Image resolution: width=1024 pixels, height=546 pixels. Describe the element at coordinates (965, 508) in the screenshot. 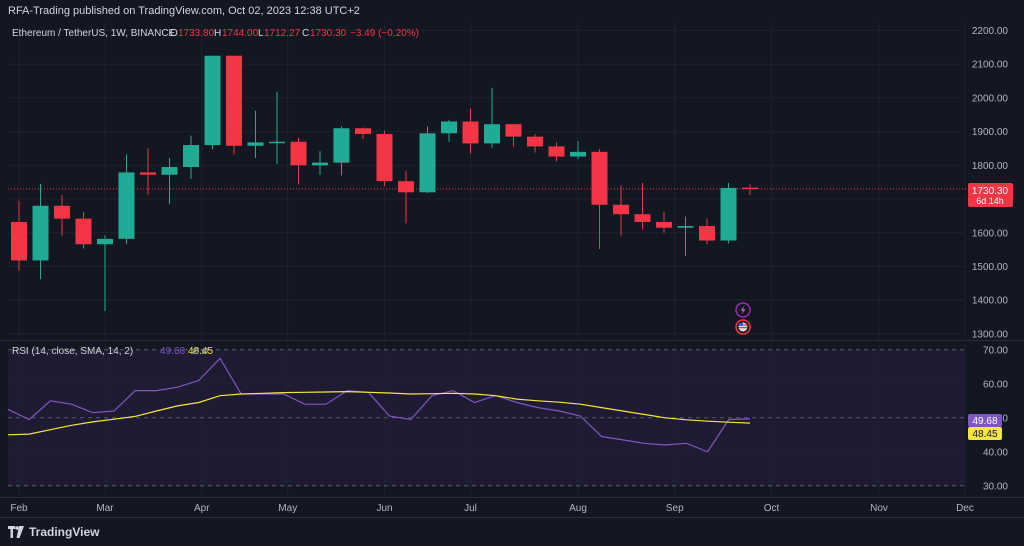

I see `time-axis-tick: Dec` at that location.